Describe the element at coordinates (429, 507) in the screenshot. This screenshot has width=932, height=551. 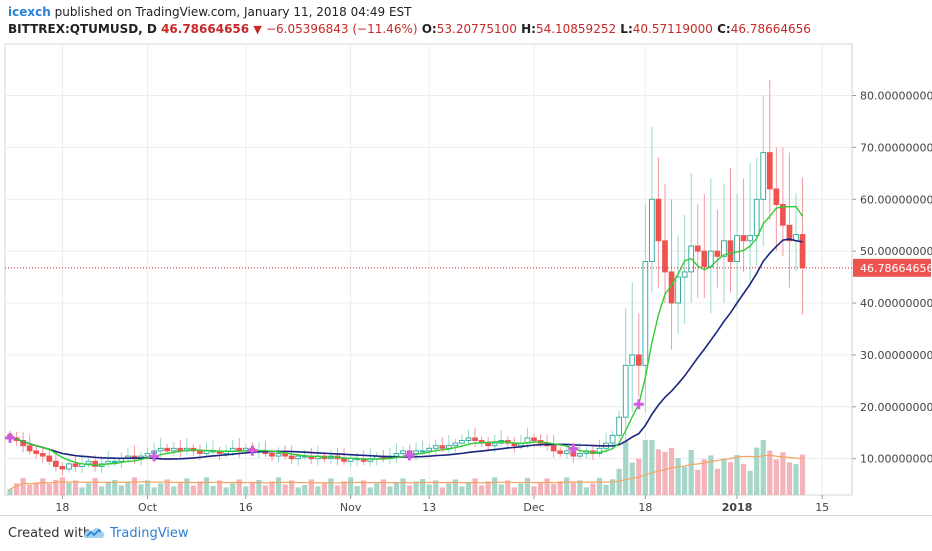
I see `x-tick-label: 13` at that location.